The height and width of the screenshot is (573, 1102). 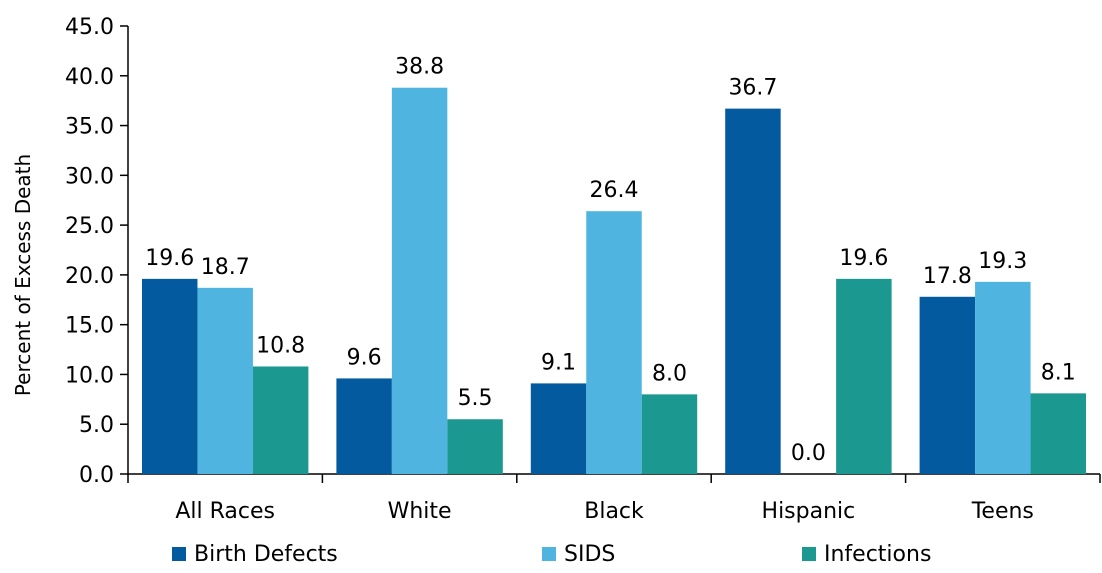 I want to click on data-label: 38.8, so click(x=419, y=67).